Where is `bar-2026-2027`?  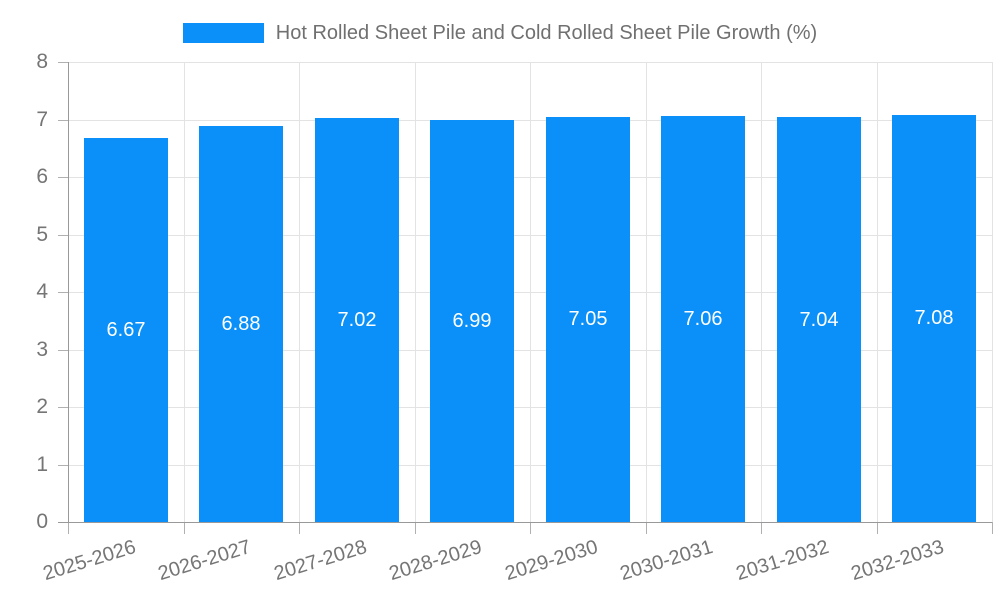
bar-2026-2027 is located at coordinates (241, 324).